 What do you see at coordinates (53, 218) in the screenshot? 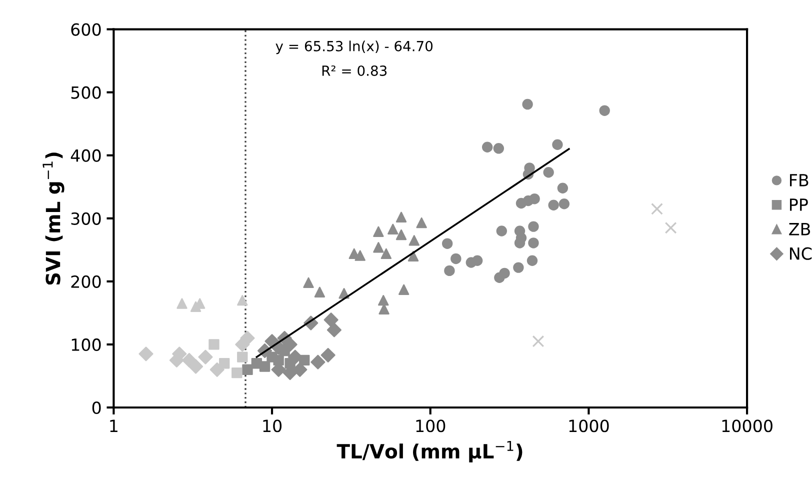
I see `y-axis-title: SVI (mL g$^{−1}$)` at bounding box center [53, 218].